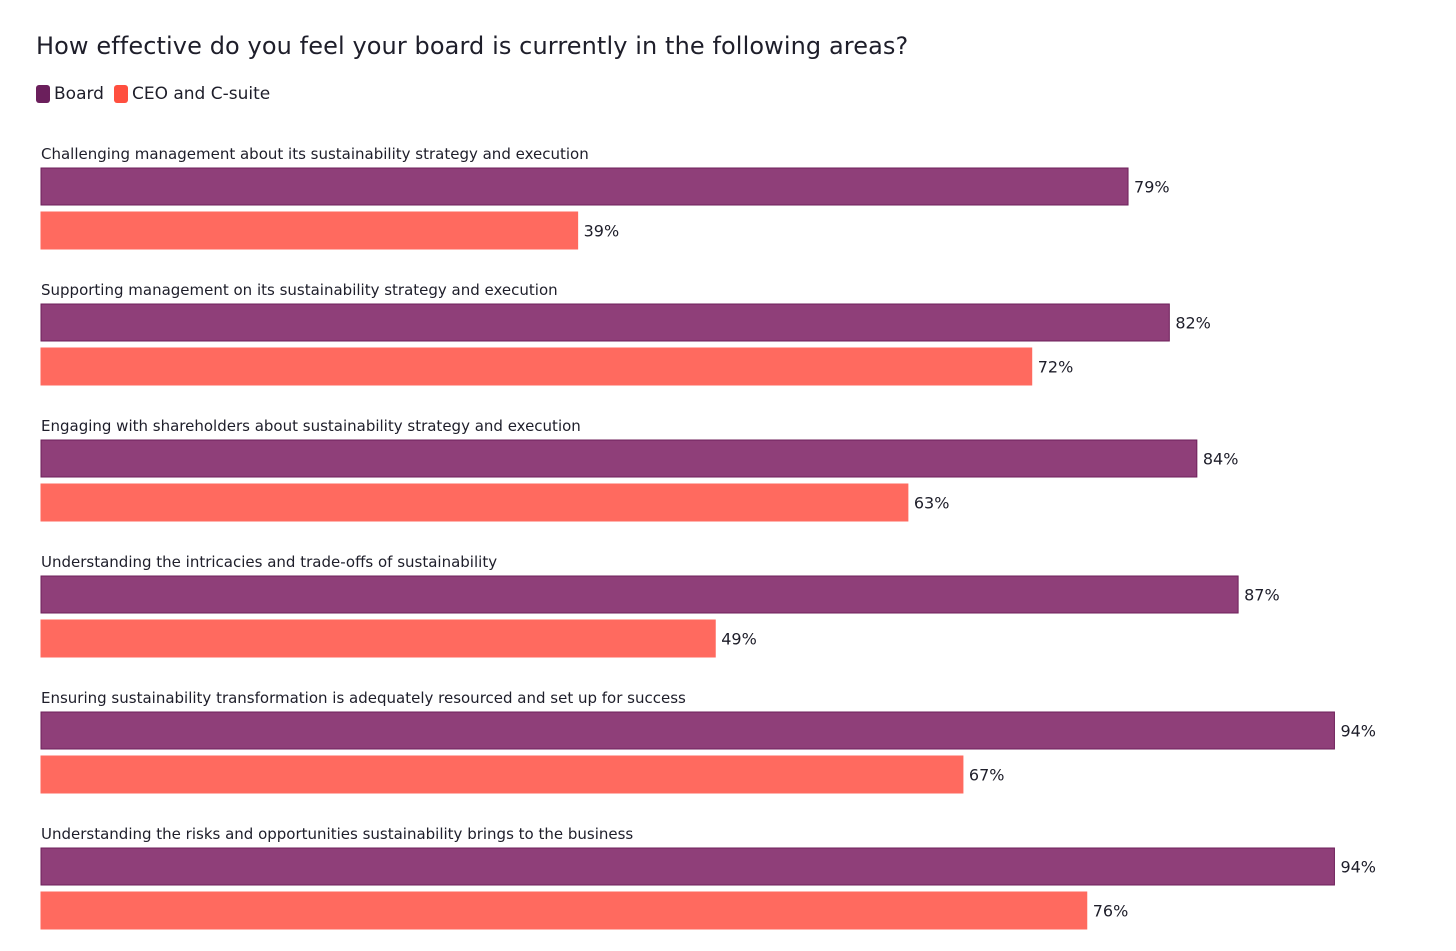 The image size is (1456, 951). Describe the element at coordinates (1111, 911) in the screenshot. I see `value-label-ceo-and-c-suite: 76%` at that location.